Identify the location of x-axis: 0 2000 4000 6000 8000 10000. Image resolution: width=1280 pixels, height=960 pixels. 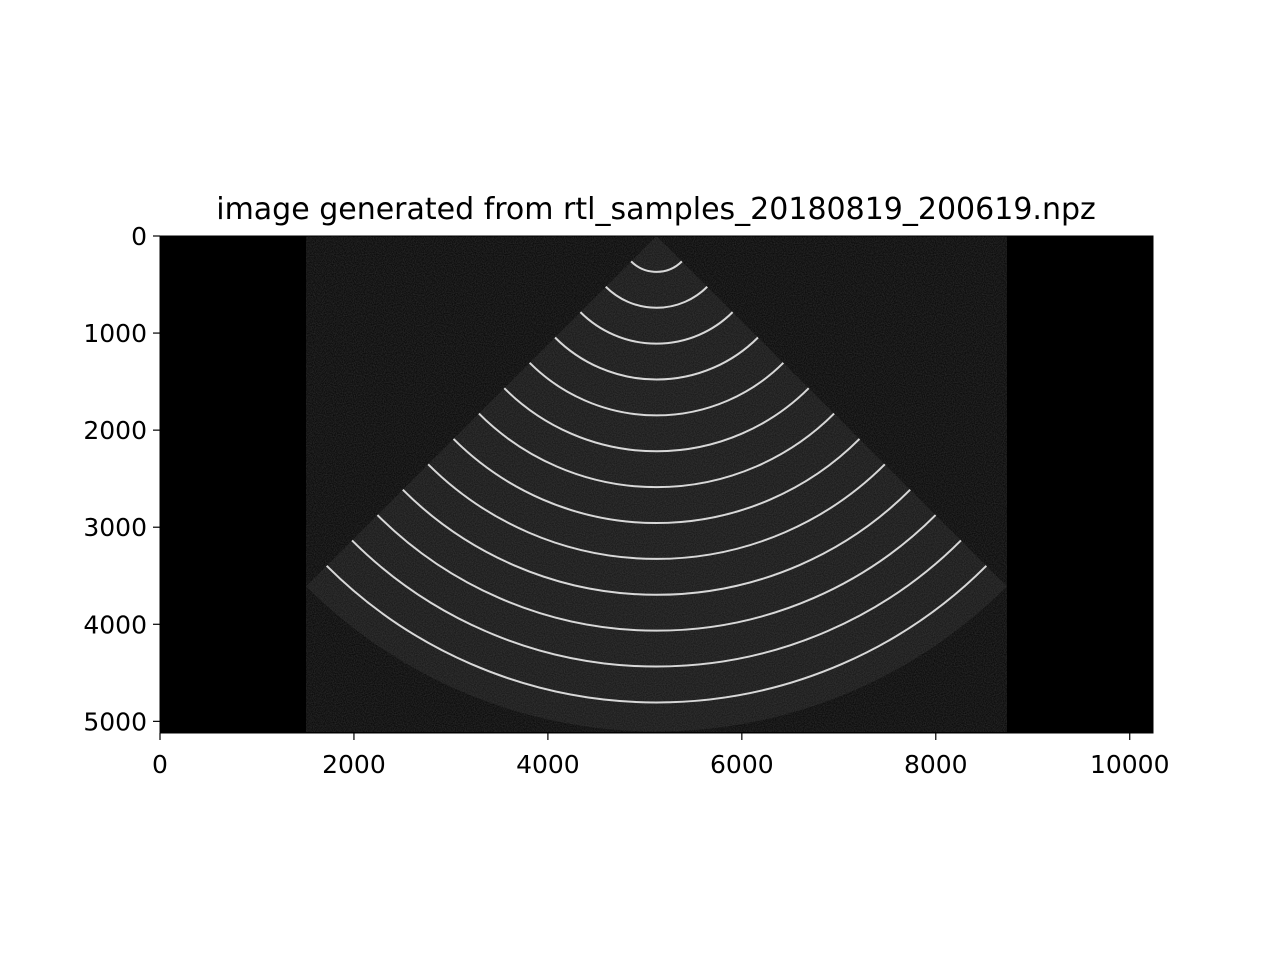
(660, 756).